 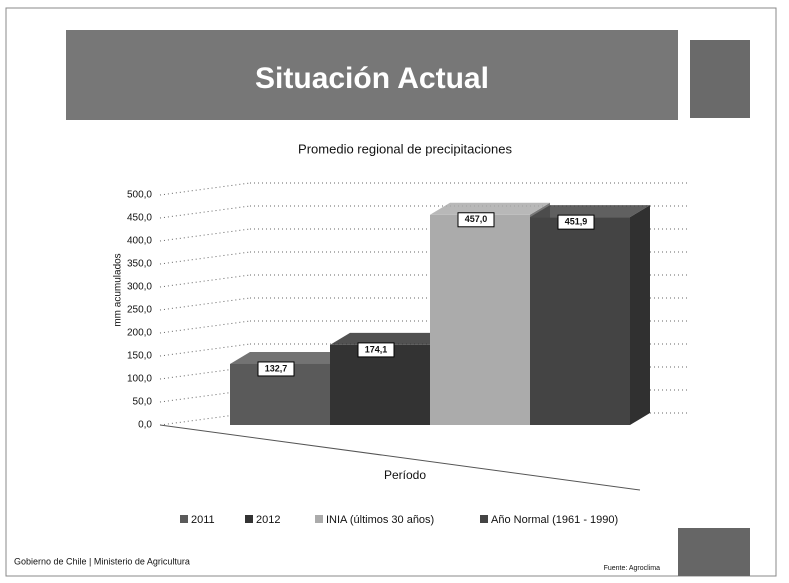 What do you see at coordinates (372, 78) in the screenshot?
I see `slide-title: Situación Actual` at bounding box center [372, 78].